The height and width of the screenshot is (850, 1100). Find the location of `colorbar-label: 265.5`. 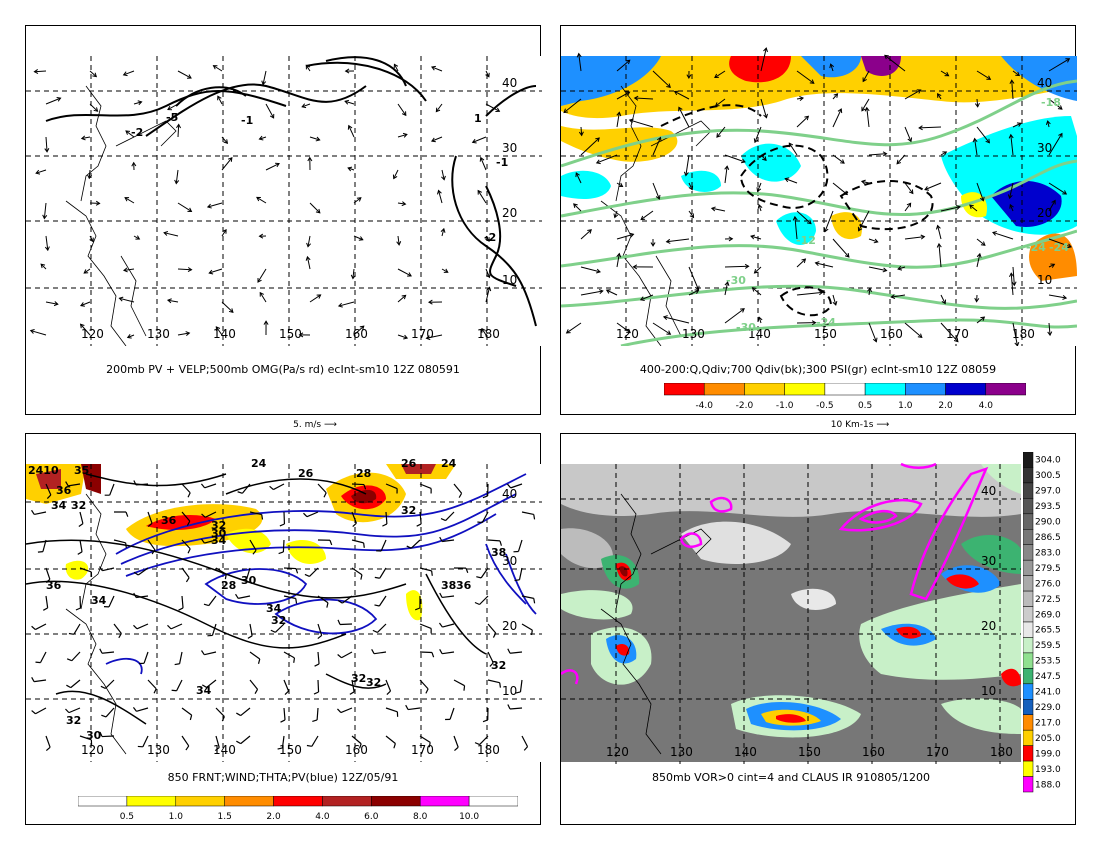

colorbar-label: 265.5 is located at coordinates (1048, 631).